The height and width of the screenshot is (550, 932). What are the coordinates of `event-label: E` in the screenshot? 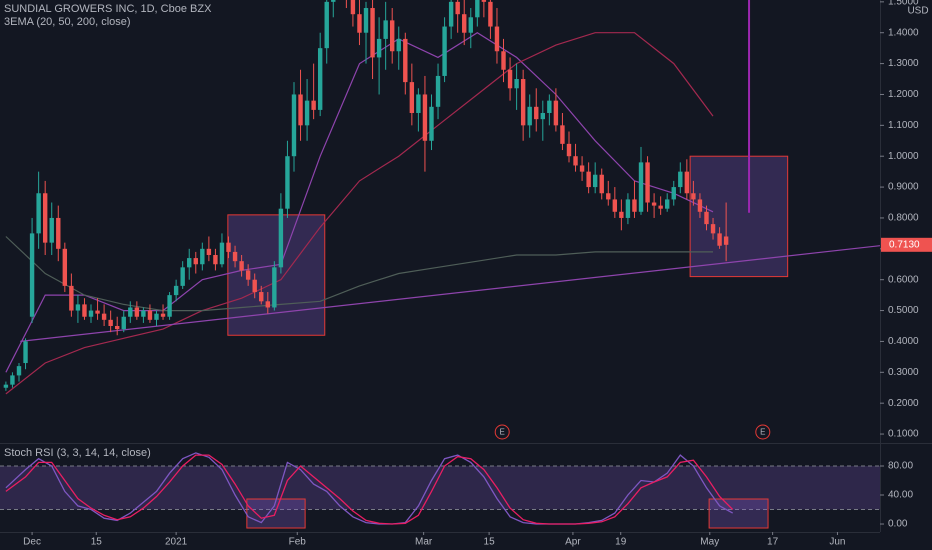 It's located at (502, 432).